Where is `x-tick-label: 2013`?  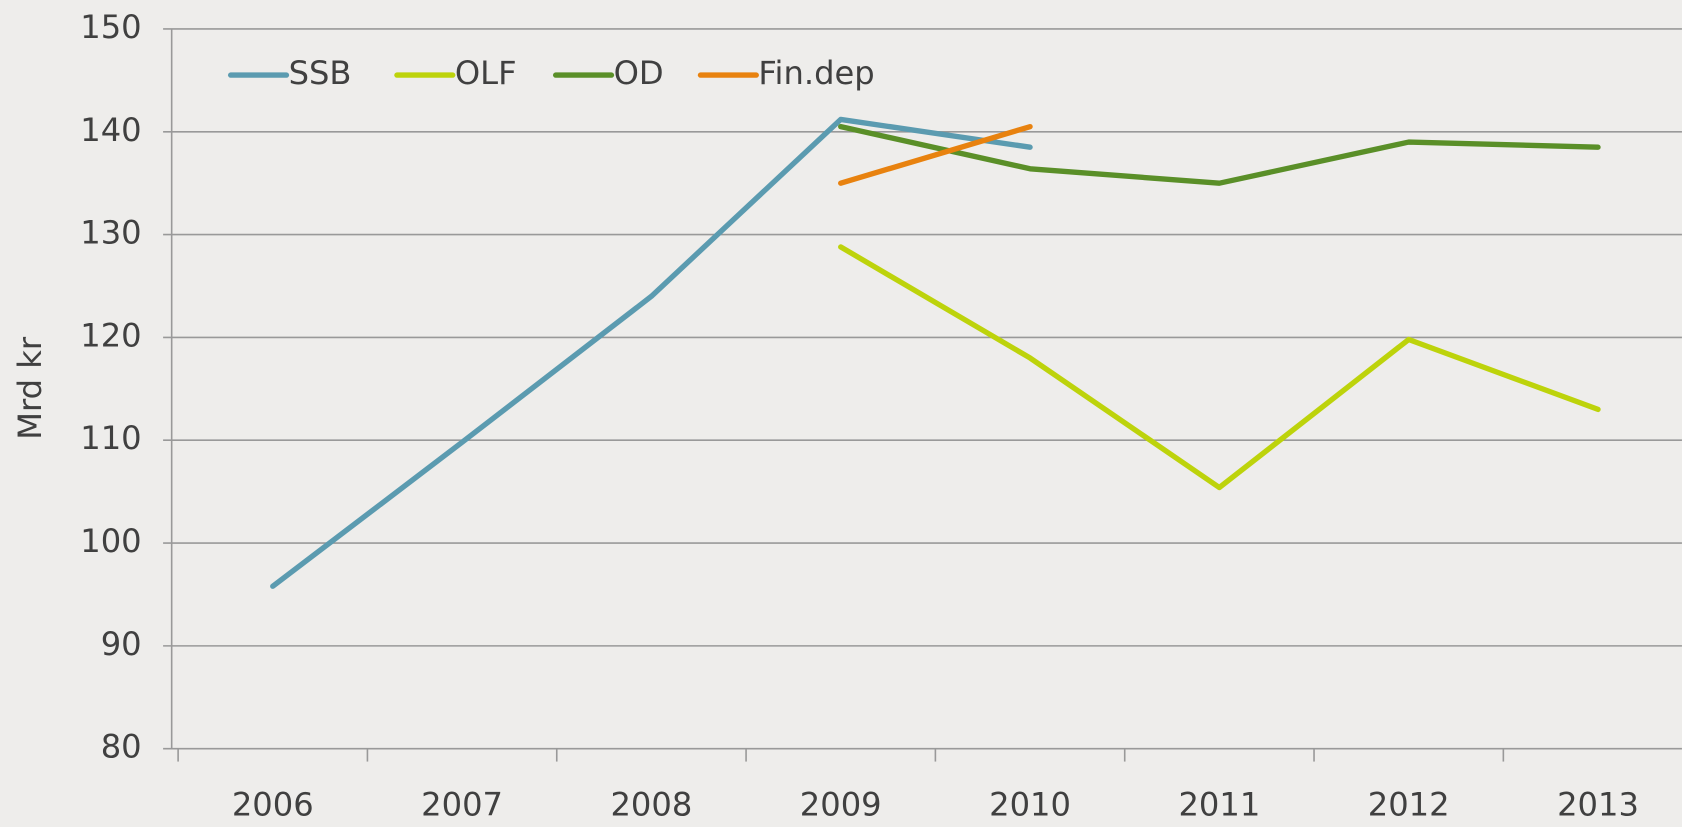
x-tick-label: 2013 is located at coordinates (1598, 805).